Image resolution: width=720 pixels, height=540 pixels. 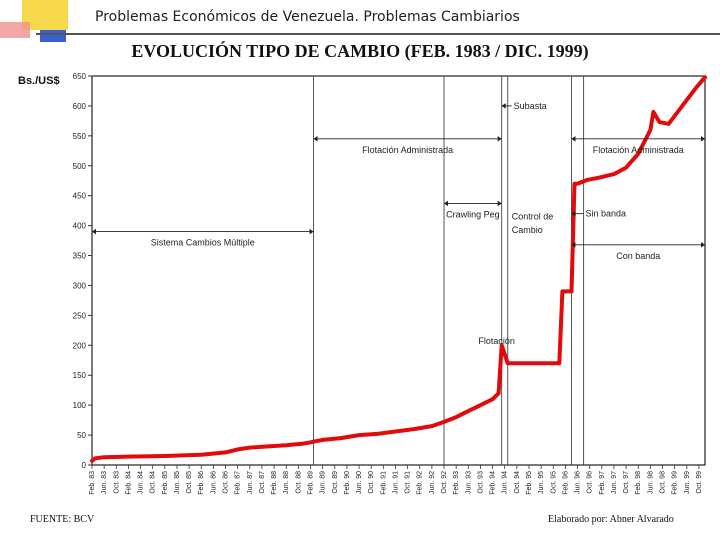 I want to click on x-tick-label: Feb. 85, so click(x=165, y=483).